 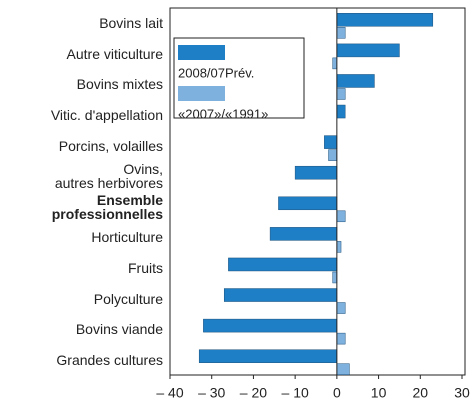 I want to click on x-tick-label: 0, so click(x=337, y=393).